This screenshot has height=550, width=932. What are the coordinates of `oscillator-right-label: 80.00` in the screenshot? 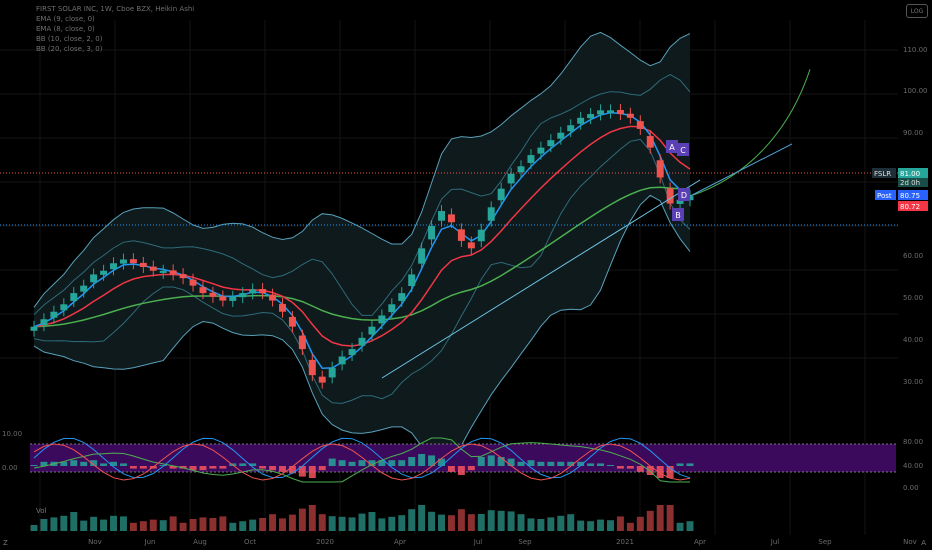 It's located at (913, 442).